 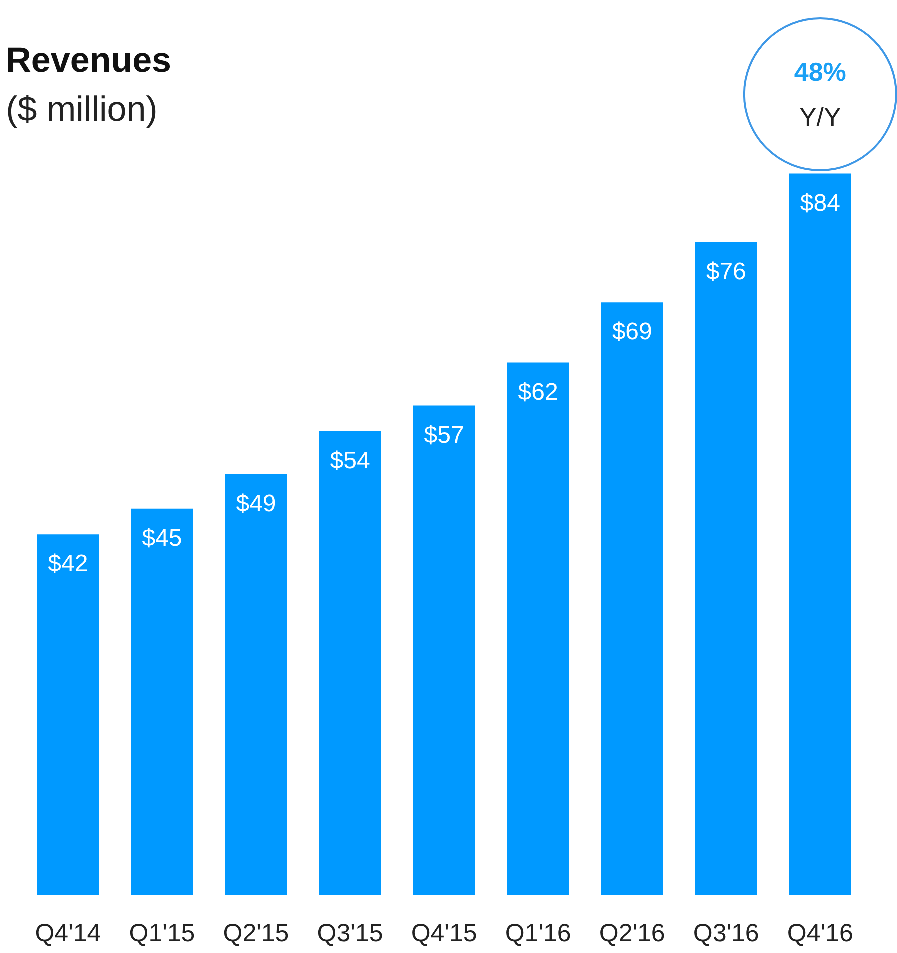 I want to click on x-tick-label: Q2'15, so click(x=256, y=934).